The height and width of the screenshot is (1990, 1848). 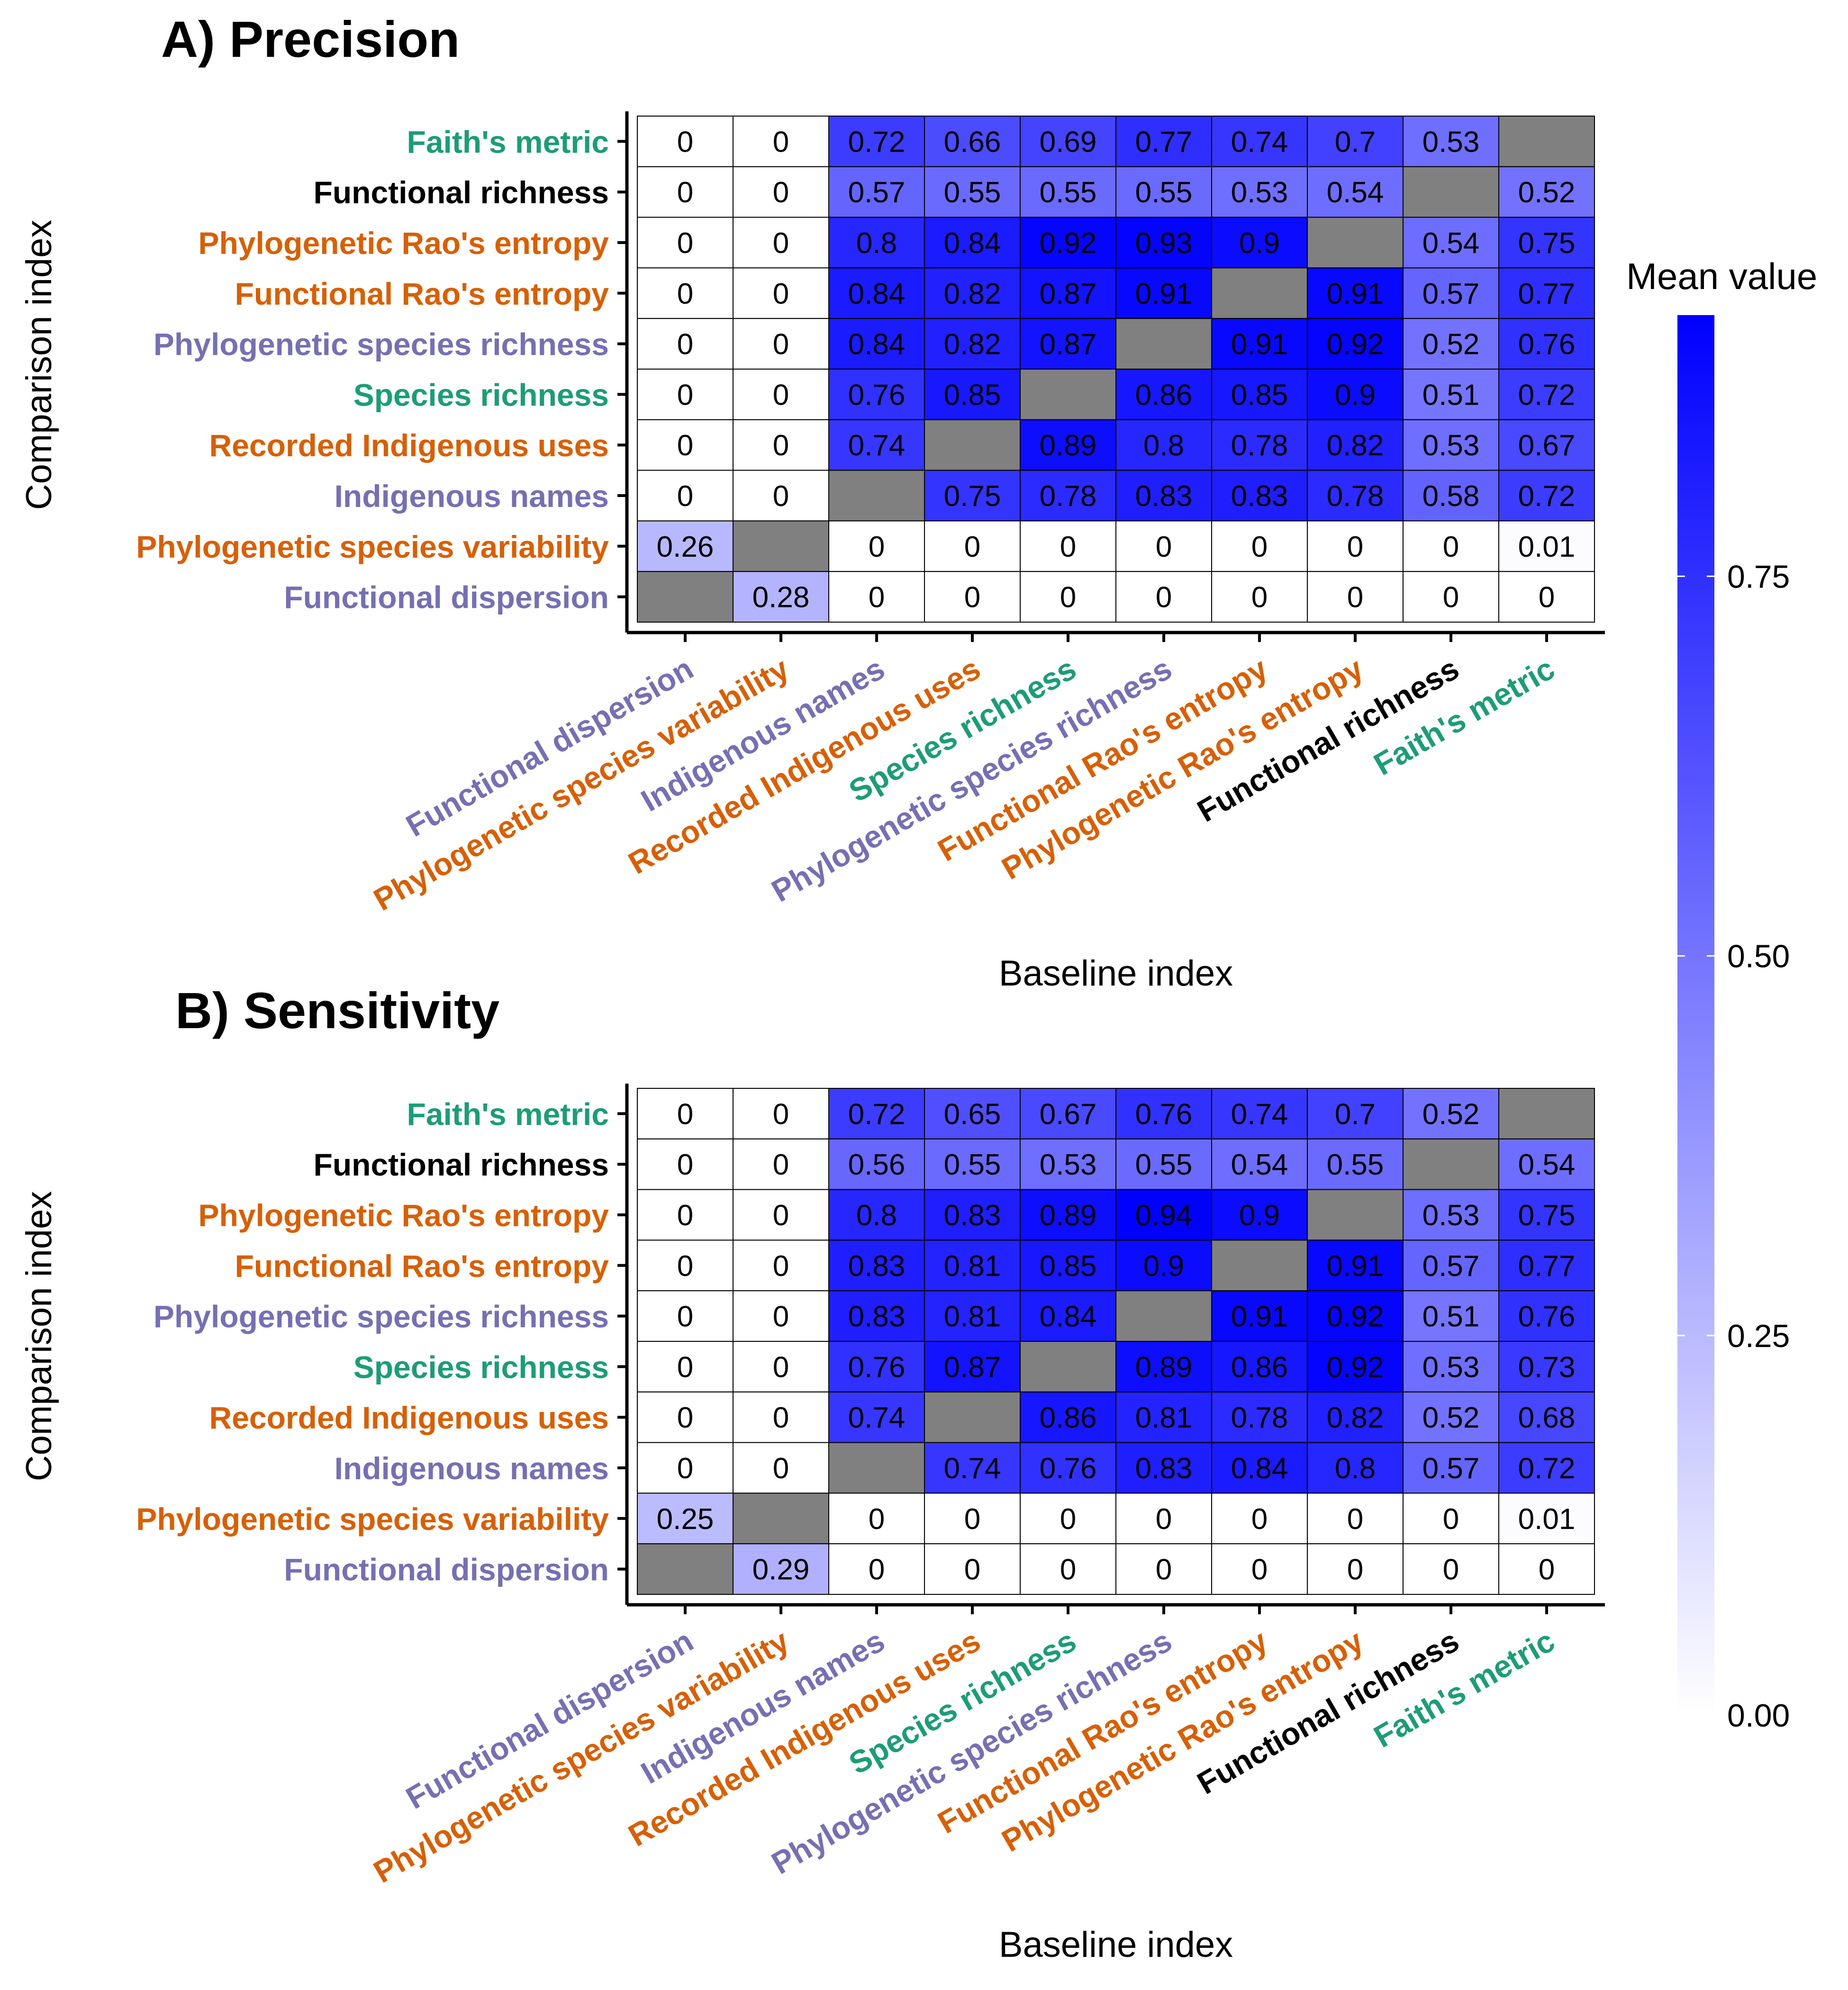 I want to click on panel-title: A) Precision, so click(x=310, y=39).